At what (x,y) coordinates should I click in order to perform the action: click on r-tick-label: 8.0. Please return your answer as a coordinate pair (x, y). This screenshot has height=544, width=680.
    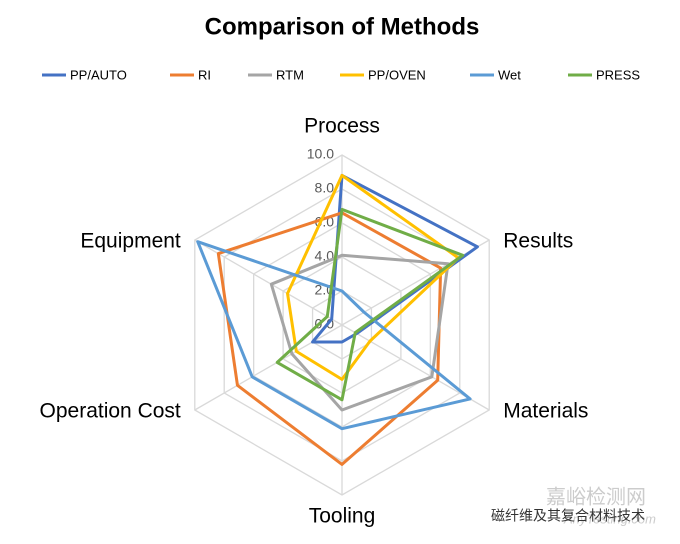
    Looking at the image, I should click on (325, 188).